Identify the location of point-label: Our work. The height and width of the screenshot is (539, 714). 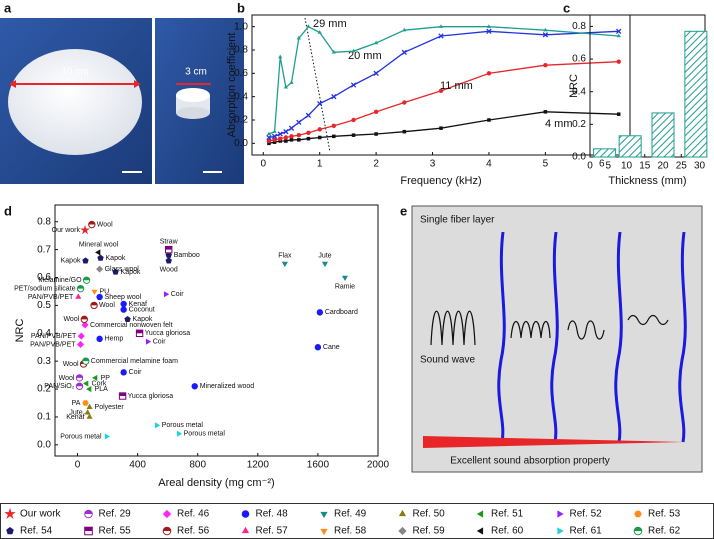
(66, 230).